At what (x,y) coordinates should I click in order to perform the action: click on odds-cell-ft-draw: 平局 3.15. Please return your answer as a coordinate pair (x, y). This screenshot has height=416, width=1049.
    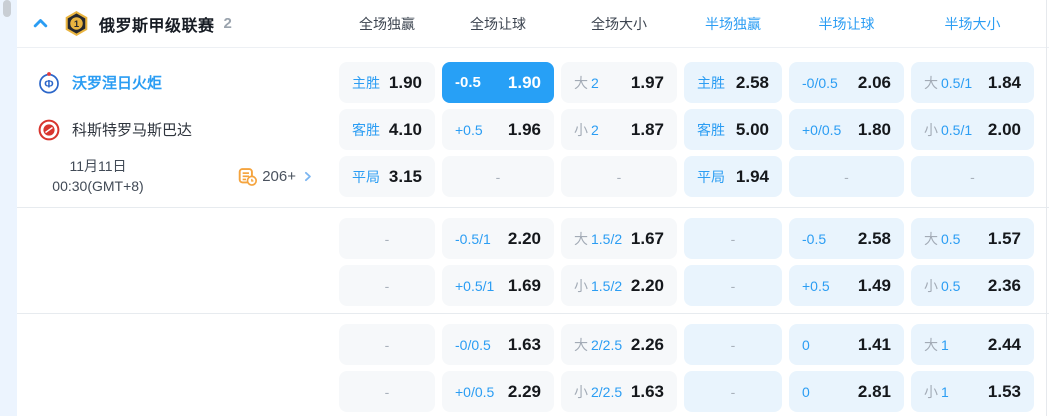
    Looking at the image, I should click on (387, 176).